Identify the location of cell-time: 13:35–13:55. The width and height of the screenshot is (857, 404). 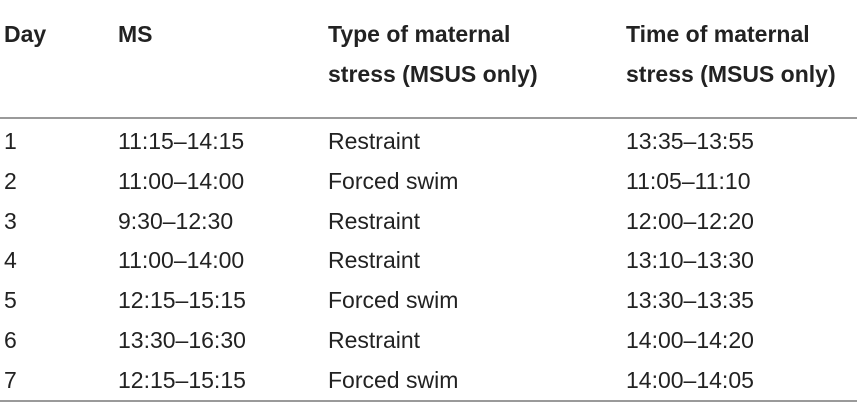
(690, 141).